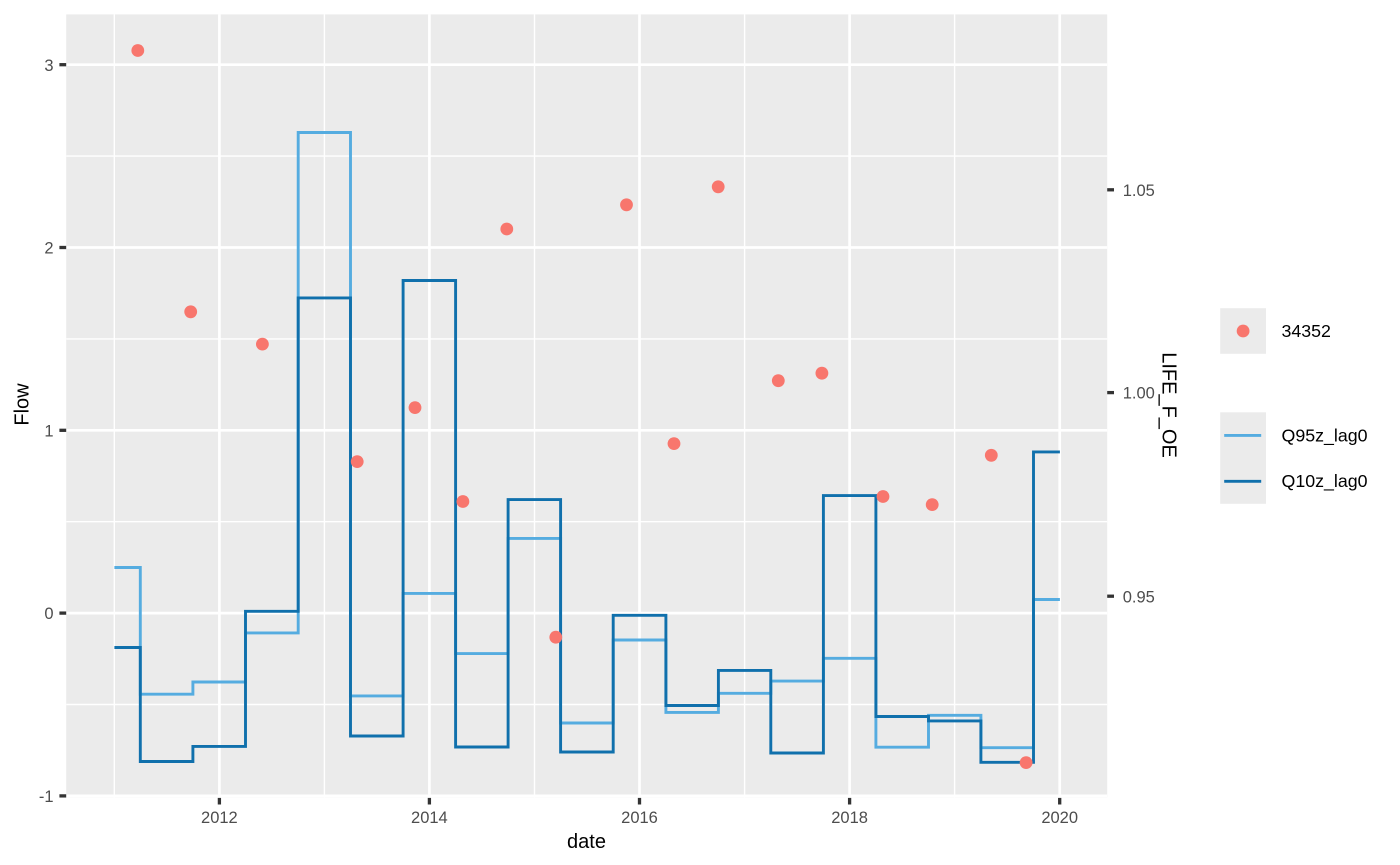 This screenshot has width=1400, height=865. Describe the element at coordinates (586, 842) in the screenshot. I see `svg-text: date` at that location.